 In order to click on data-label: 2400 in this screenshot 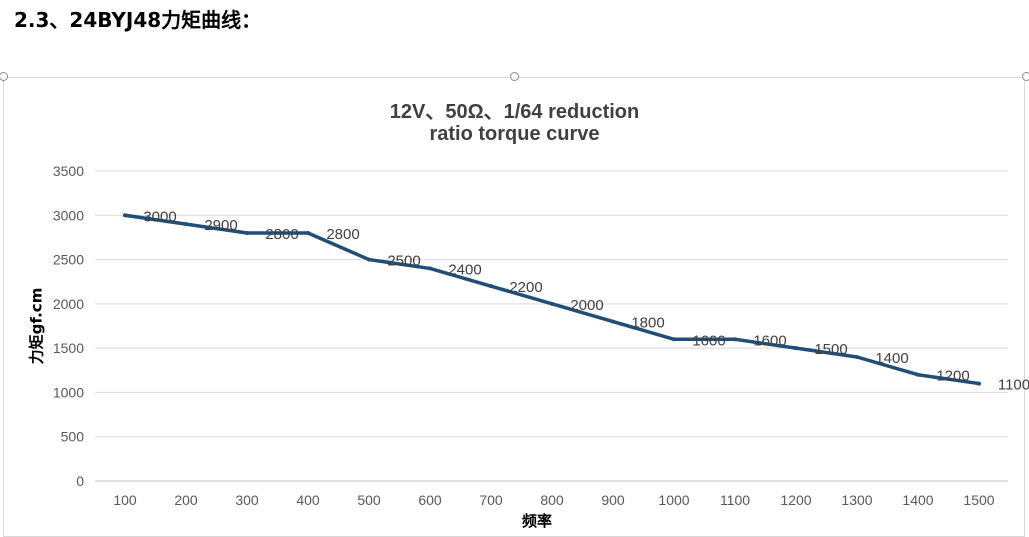, I will do `click(464, 269)`.